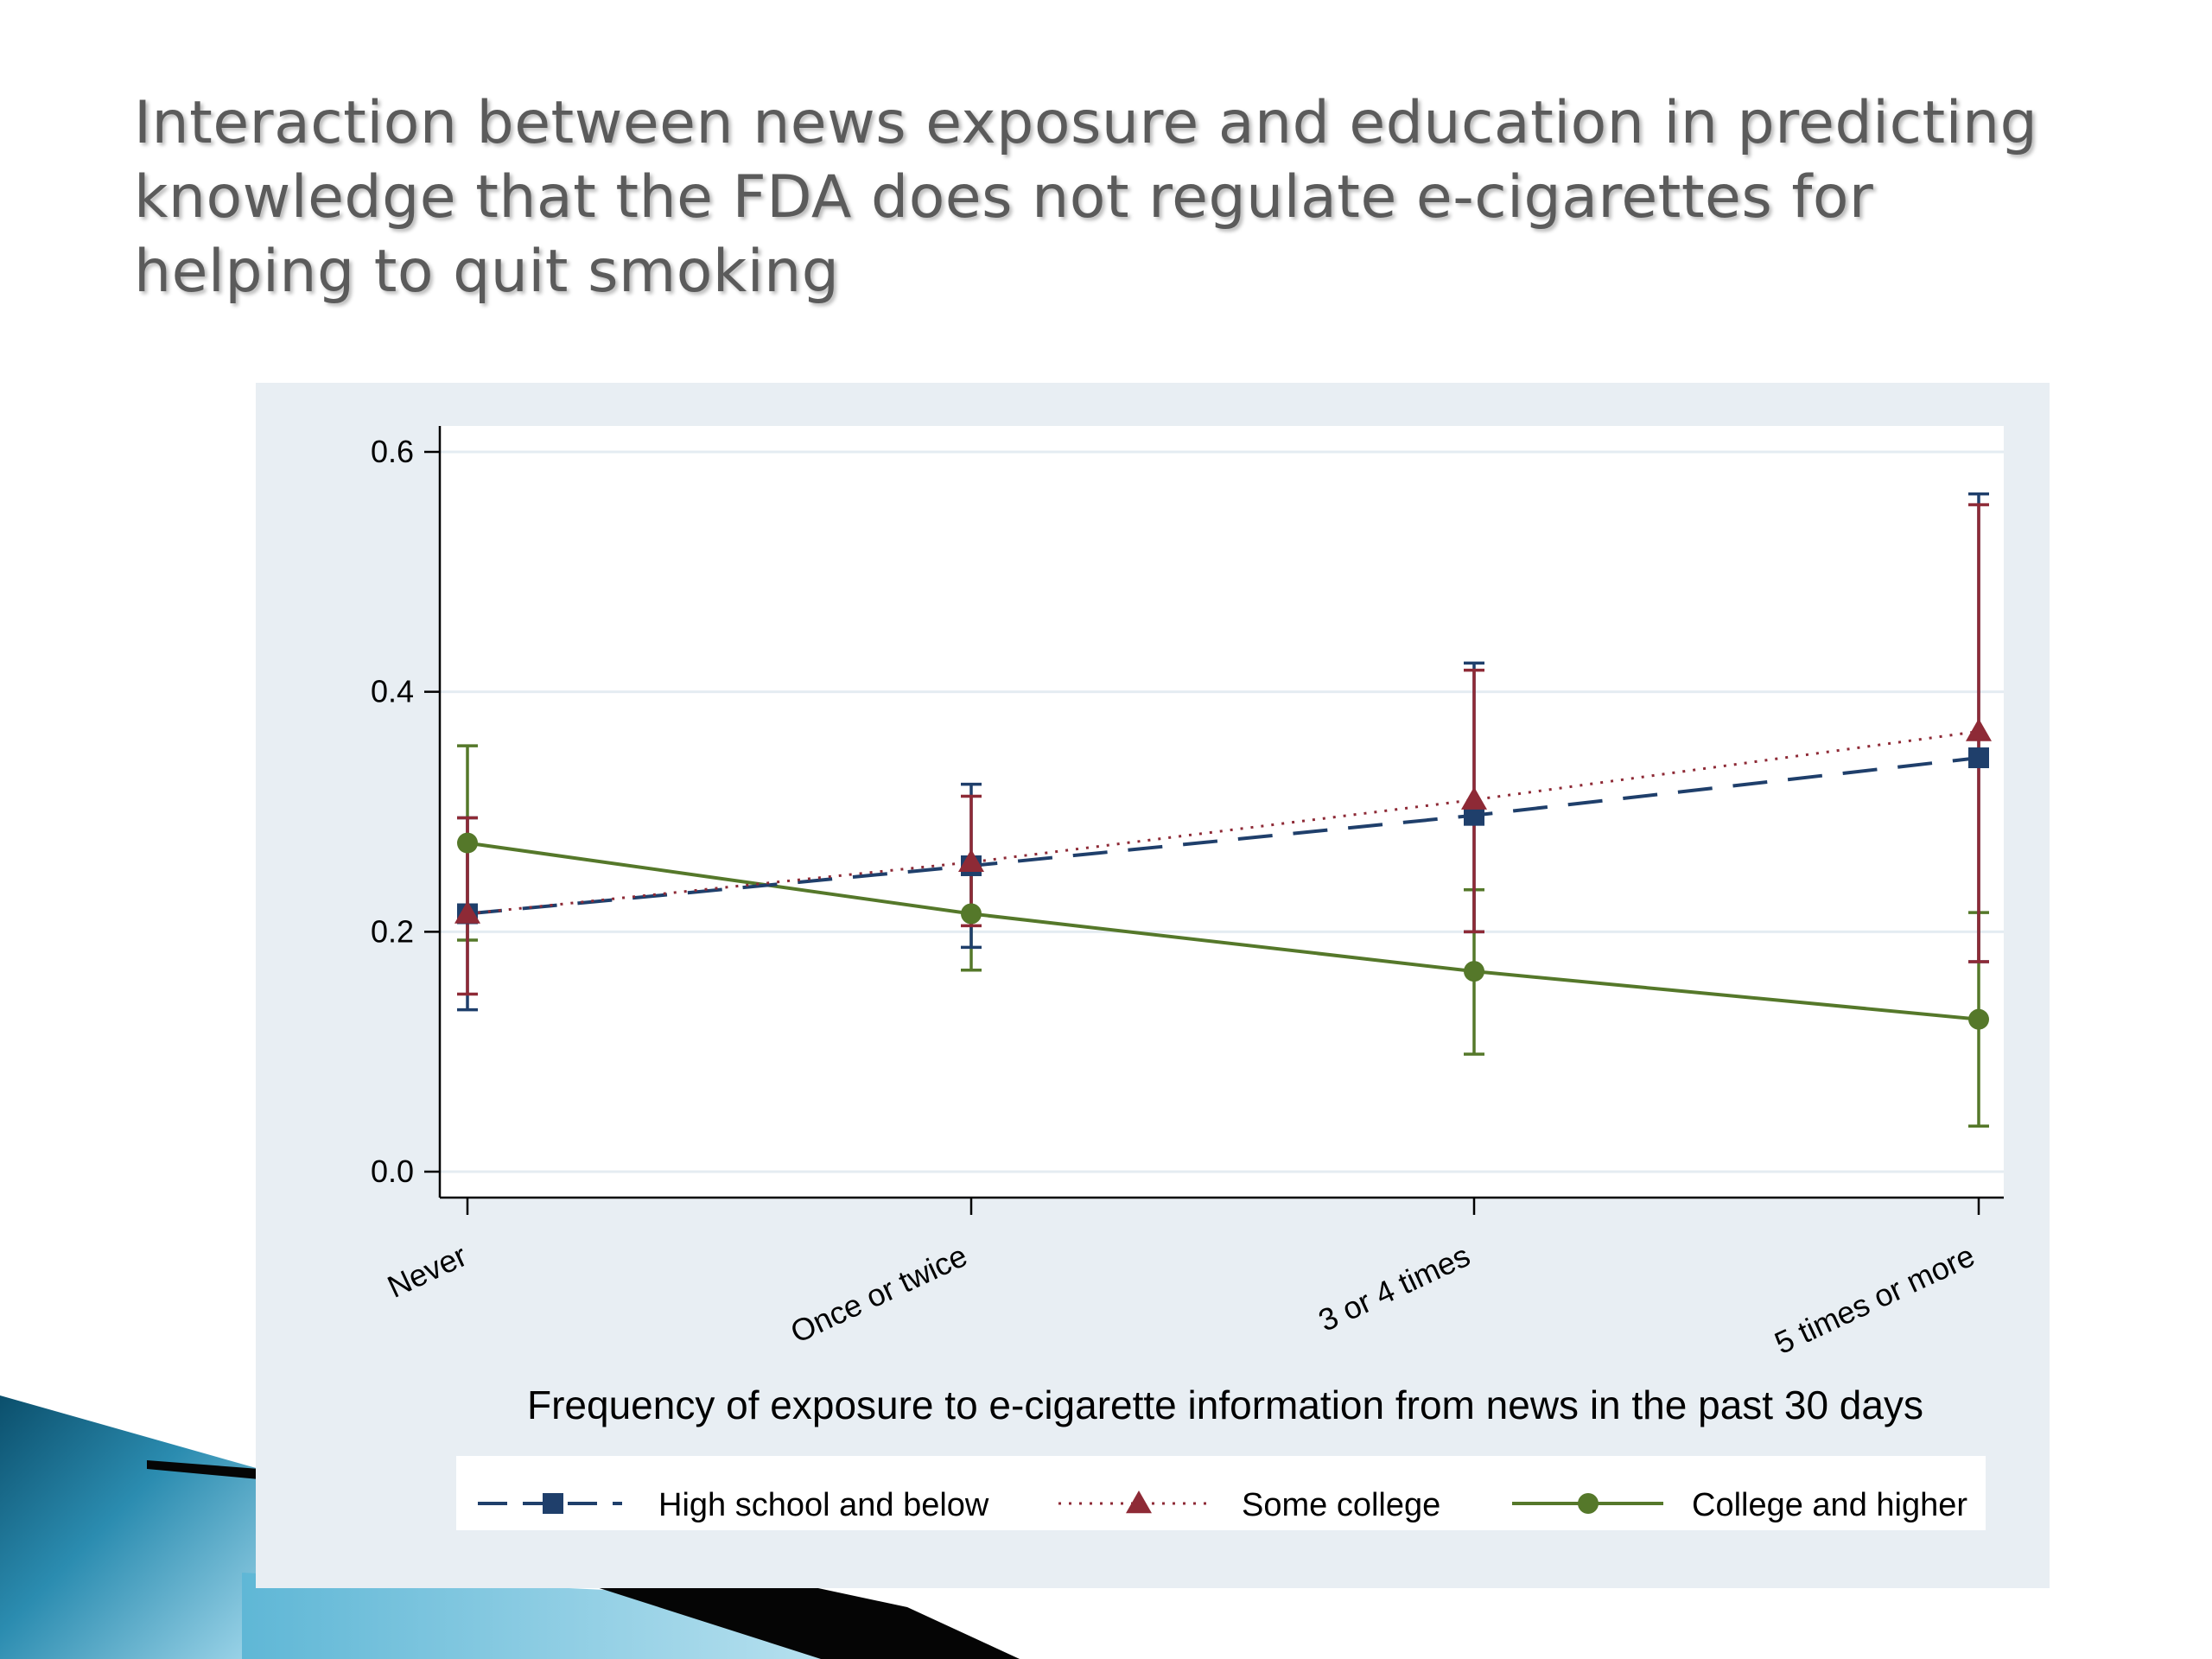 The width and height of the screenshot is (2212, 1659). I want to click on legend-box, so click(1221, 1493).